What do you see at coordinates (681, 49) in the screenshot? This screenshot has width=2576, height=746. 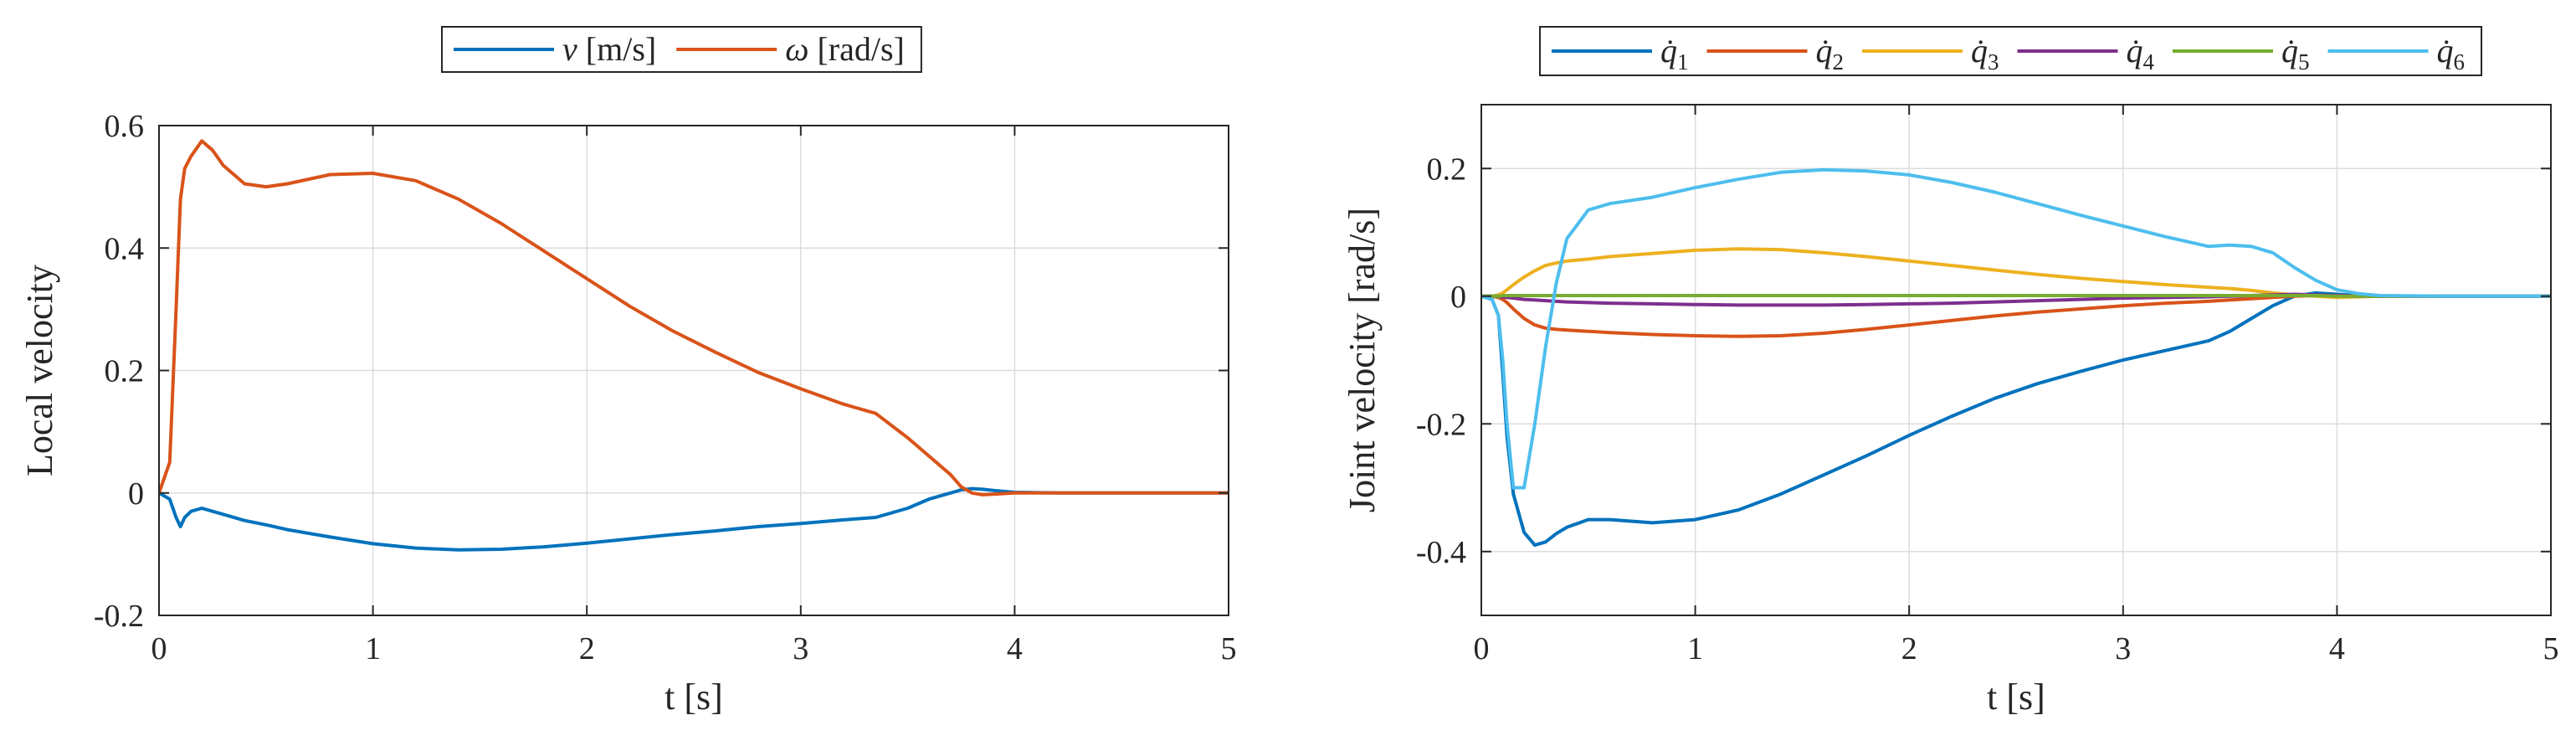 I see `legend: v [m/s] ω [rad/s]` at bounding box center [681, 49].